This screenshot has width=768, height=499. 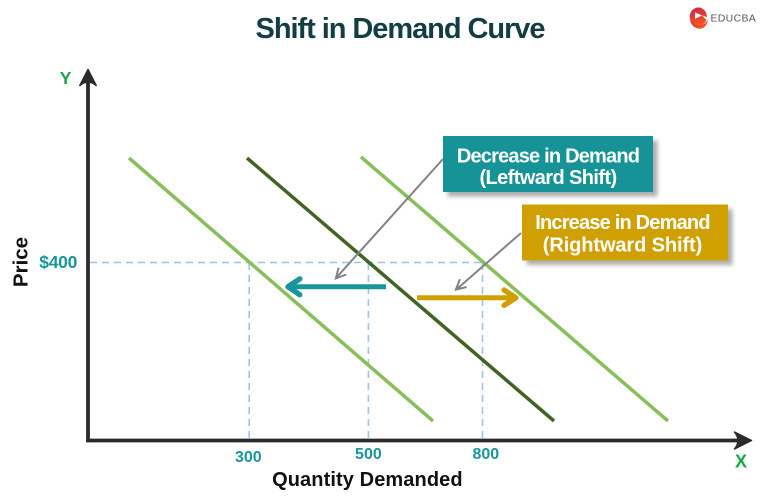 I want to click on svg-text: 300, so click(x=248, y=457).